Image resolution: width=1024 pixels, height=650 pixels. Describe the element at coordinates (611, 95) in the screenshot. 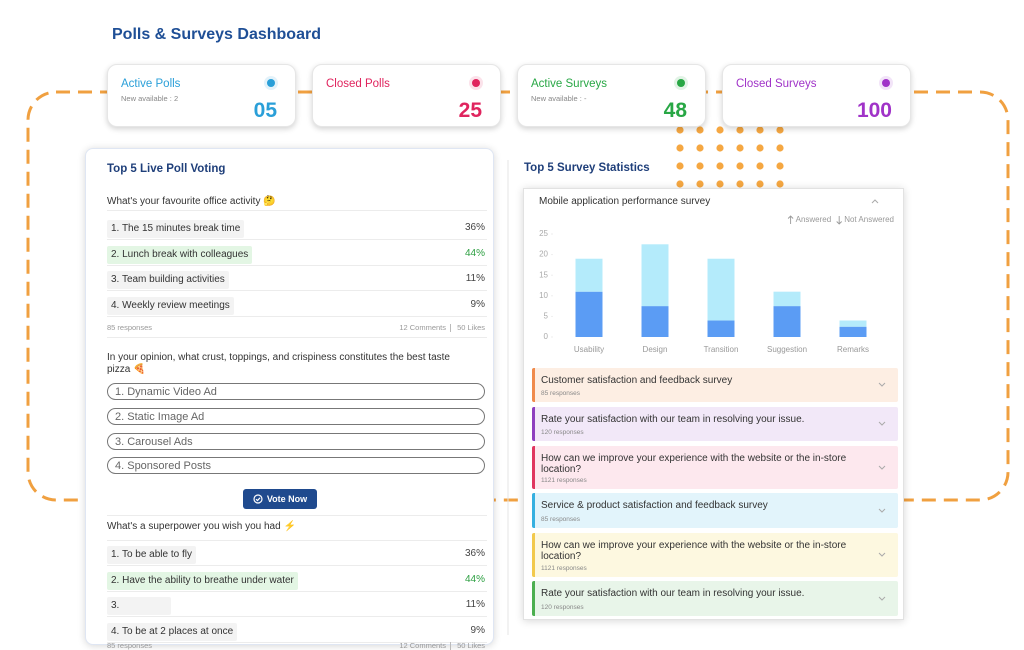

I see `stat-card: Active Surveys New available : - 48` at that location.